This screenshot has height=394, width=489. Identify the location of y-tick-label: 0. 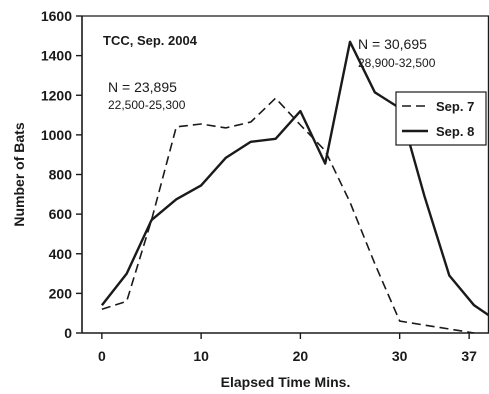
(68, 333).